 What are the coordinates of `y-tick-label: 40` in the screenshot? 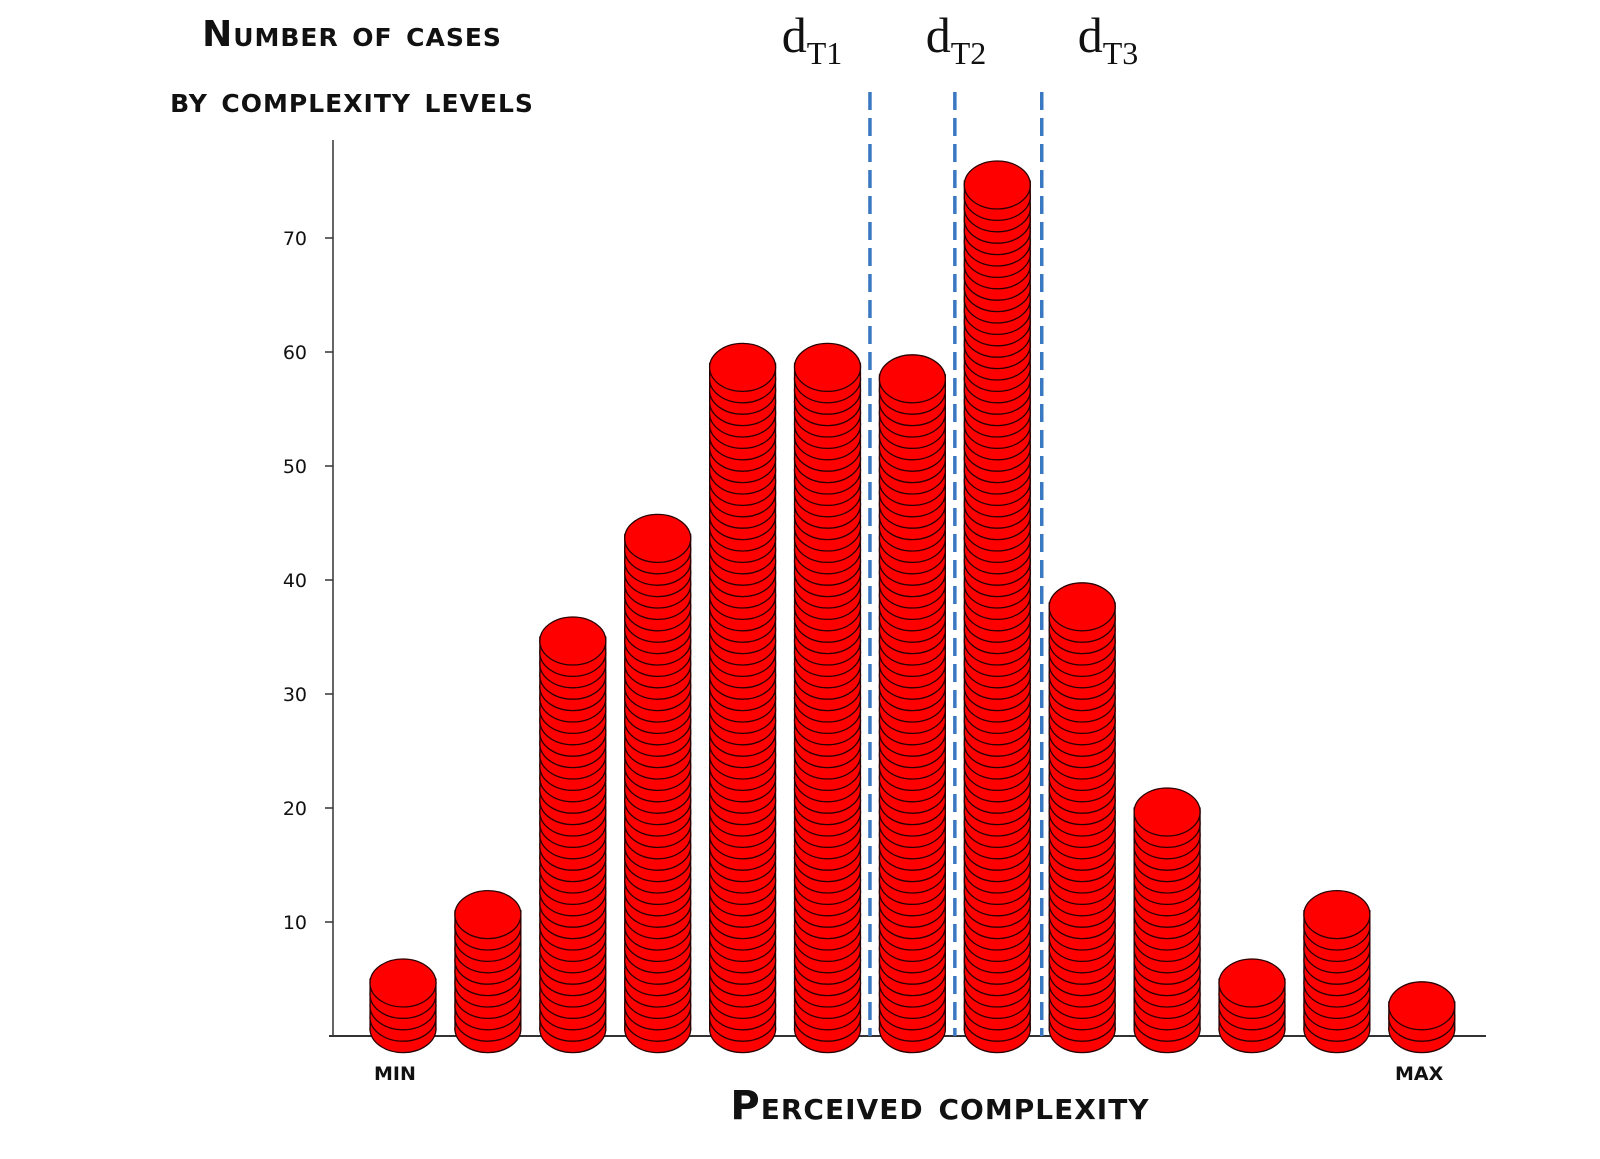 It's located at (295, 581).